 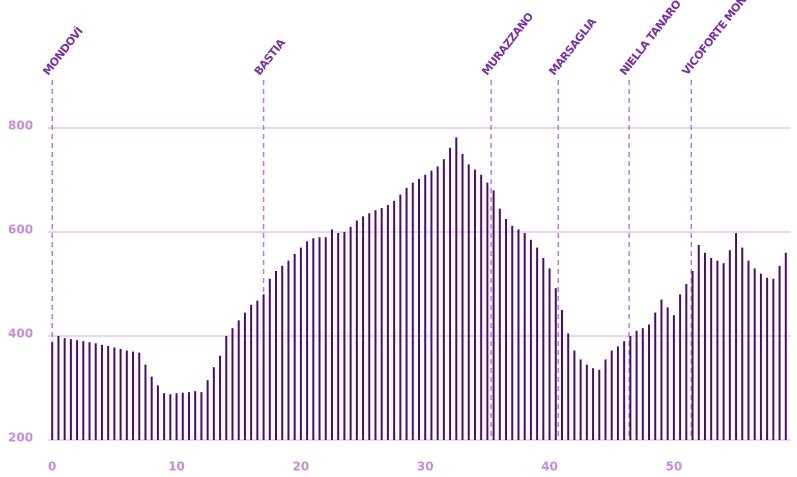 I want to click on y-tick-label: 600, so click(x=20, y=230).